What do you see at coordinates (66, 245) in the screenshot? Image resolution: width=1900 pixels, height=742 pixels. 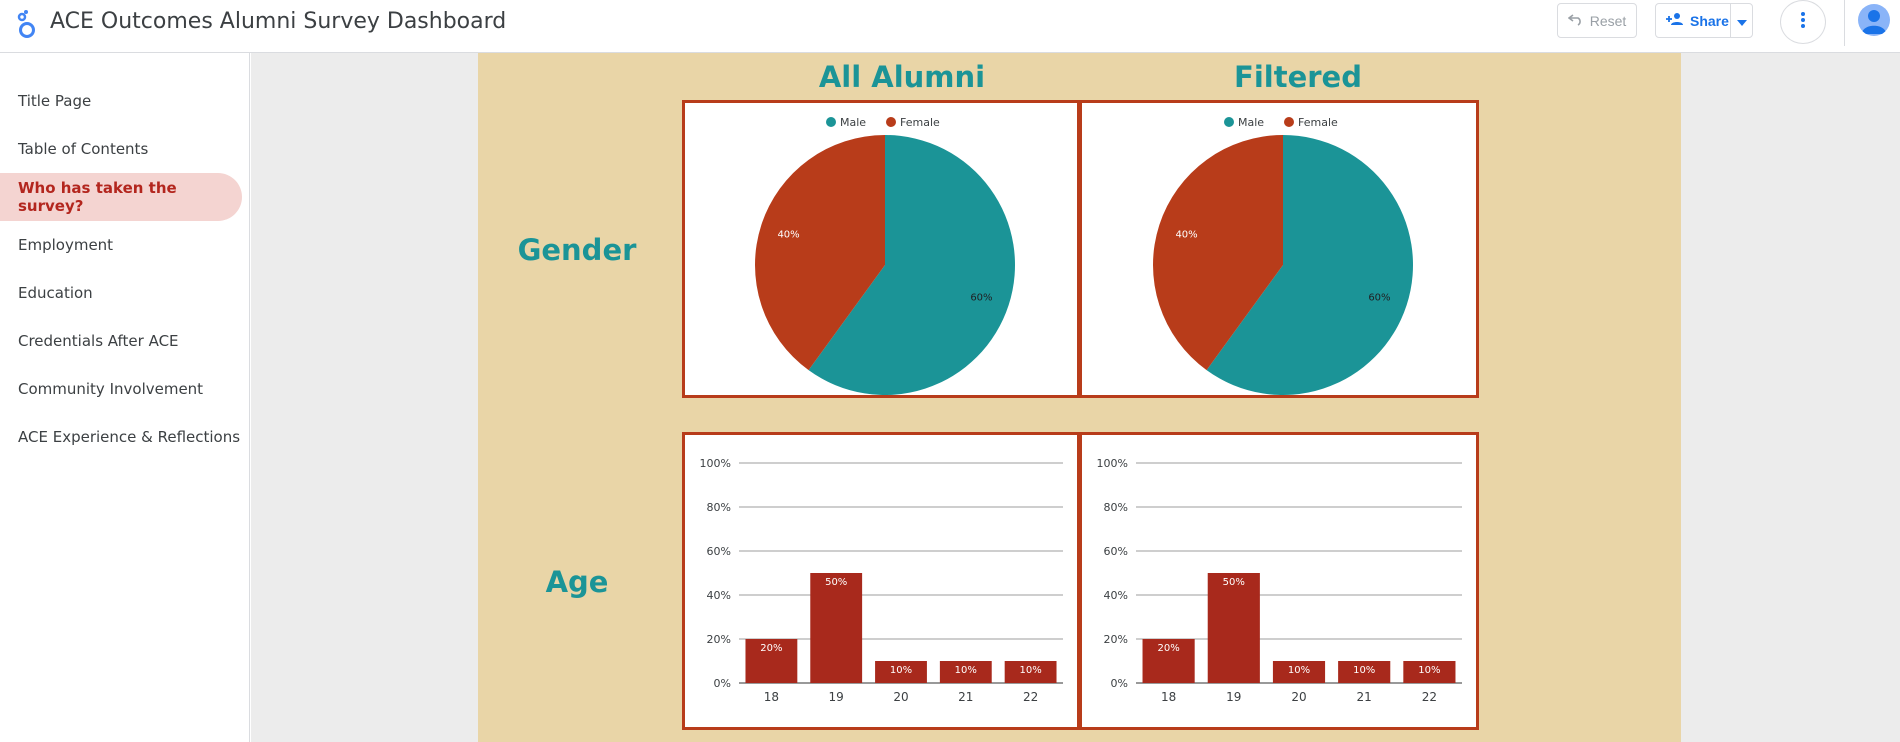 I see `nav-employment: Employment` at bounding box center [66, 245].